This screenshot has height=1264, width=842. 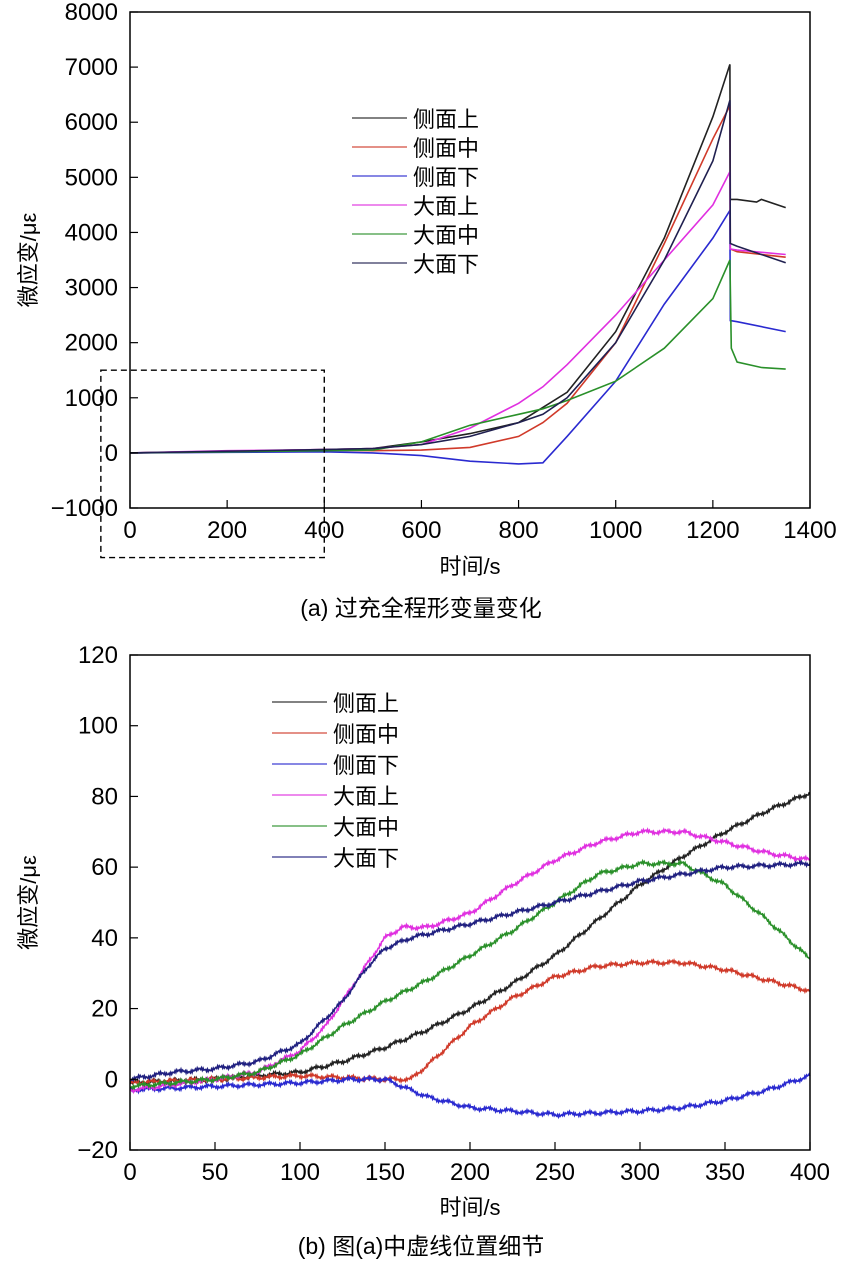 I want to click on y-tick-label: 60, so click(x=104, y=867).